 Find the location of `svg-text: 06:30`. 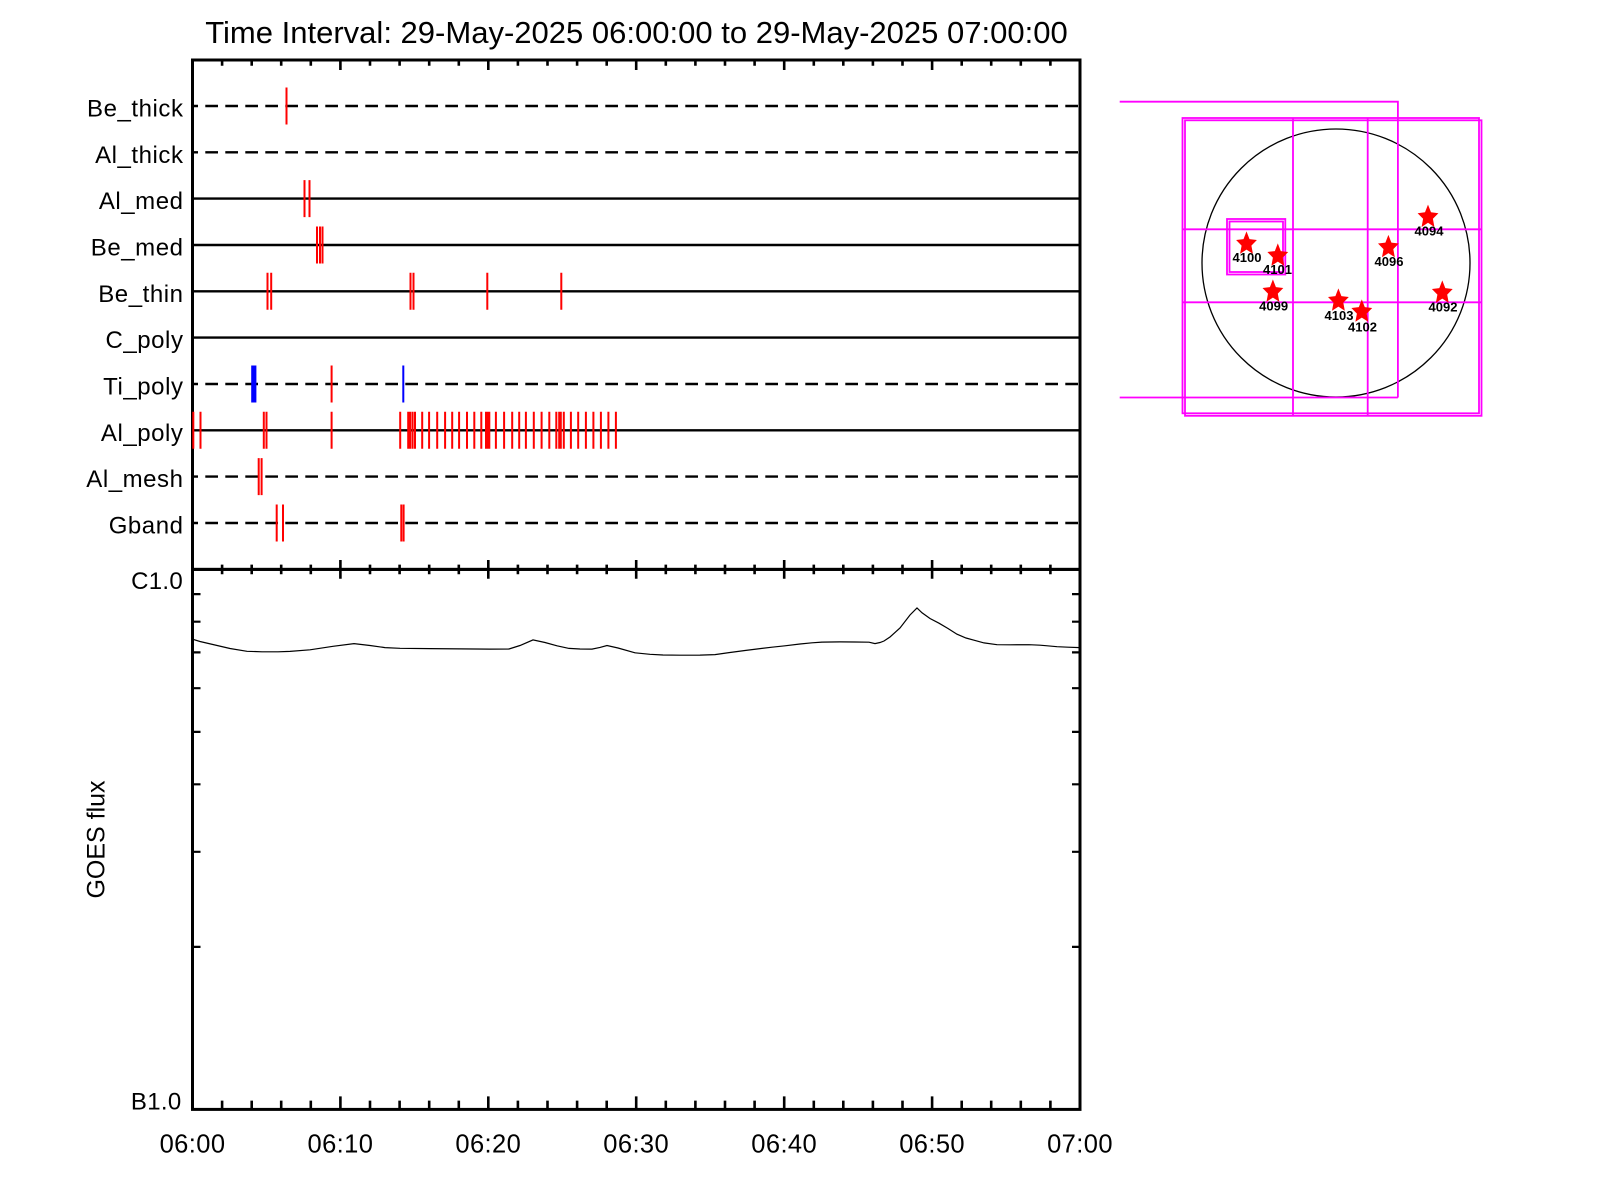

svg-text: 06:30 is located at coordinates (636, 1144).